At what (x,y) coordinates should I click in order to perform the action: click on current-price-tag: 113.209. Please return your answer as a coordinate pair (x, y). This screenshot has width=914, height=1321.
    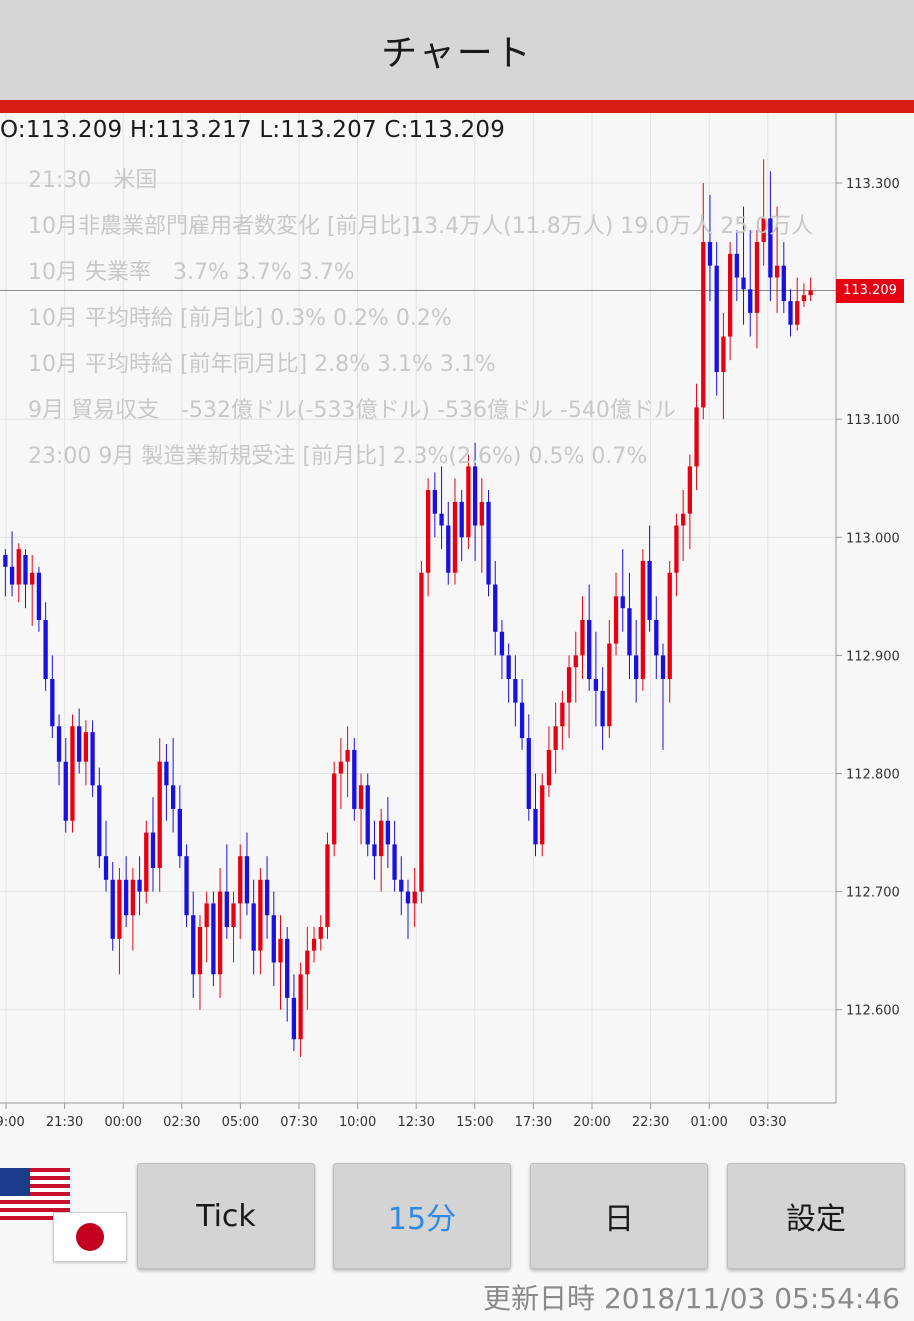
    Looking at the image, I should click on (870, 291).